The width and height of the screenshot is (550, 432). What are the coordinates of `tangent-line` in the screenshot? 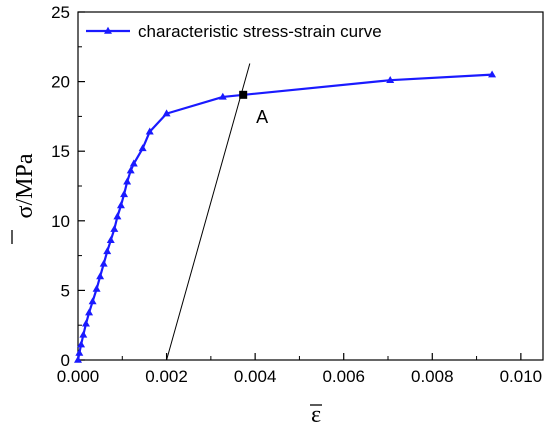 It's located at (208, 212).